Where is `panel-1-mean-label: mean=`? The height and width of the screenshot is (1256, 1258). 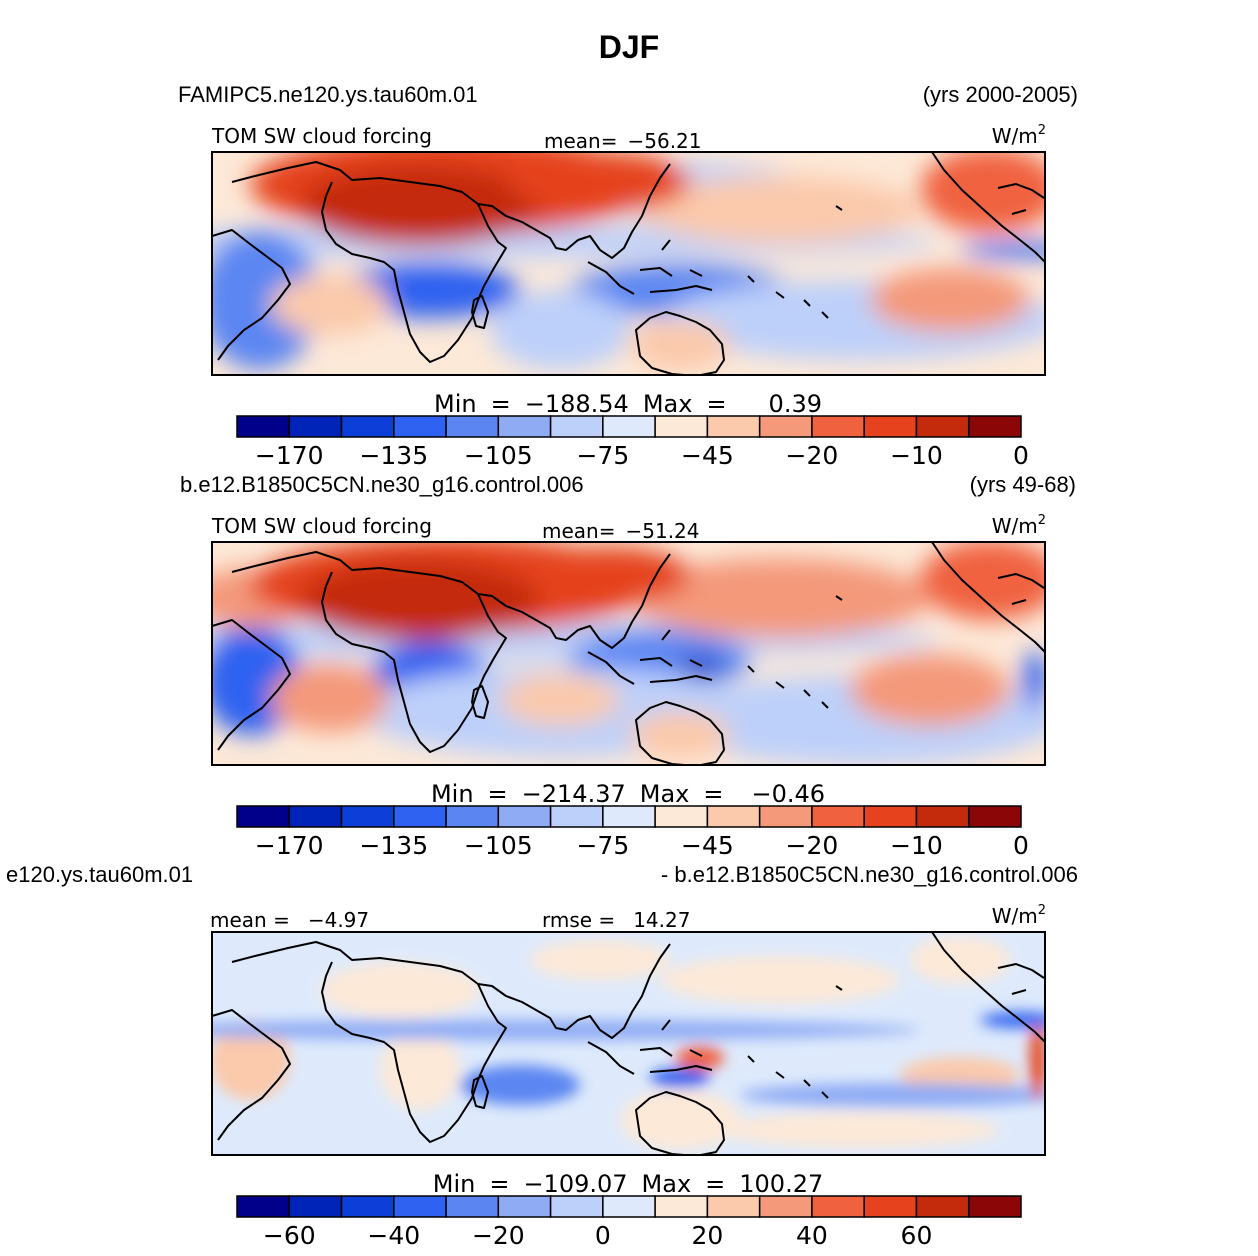
panel-1-mean-label: mean= is located at coordinates (580, 141).